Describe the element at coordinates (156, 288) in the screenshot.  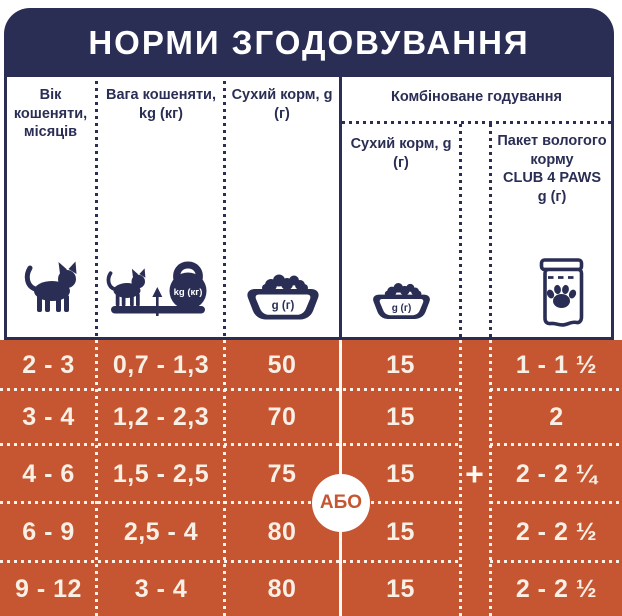
I see `kitten-weight-scale-icon: kg (кг)` at that location.